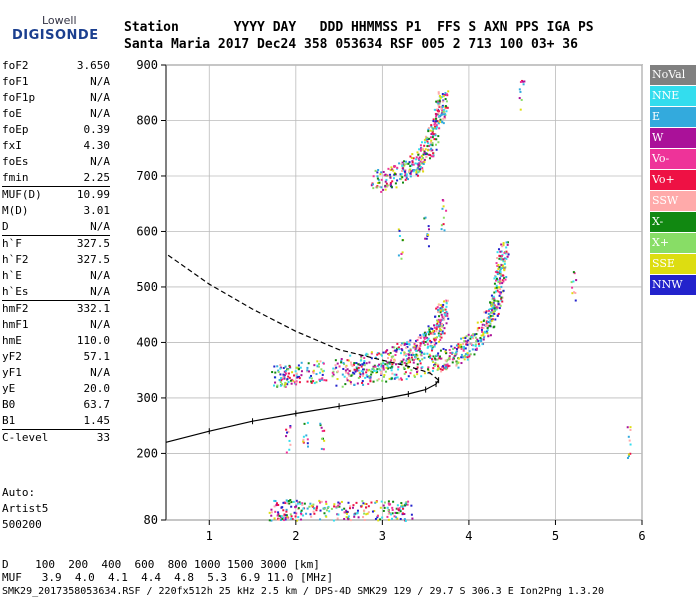 The image size is (700, 600). I want to click on param-value: 0.39, so click(97, 129).